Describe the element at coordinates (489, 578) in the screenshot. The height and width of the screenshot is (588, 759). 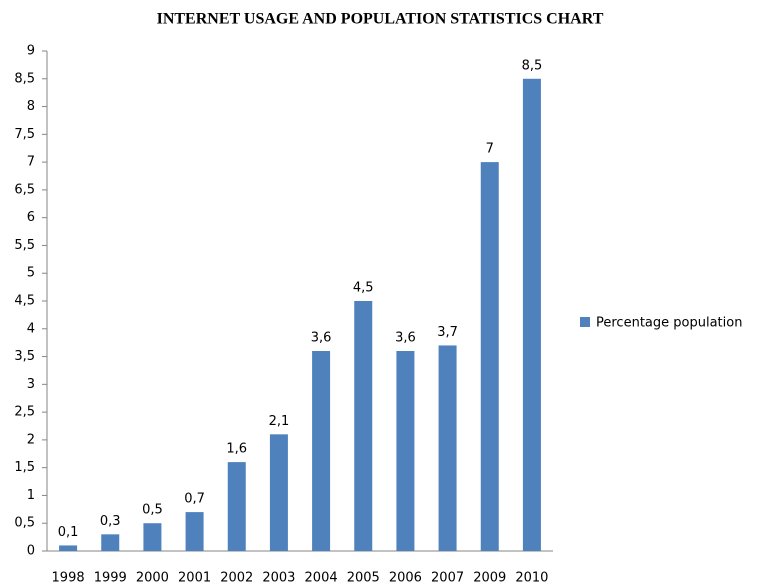
I see `x-tick-label: 2009` at that location.